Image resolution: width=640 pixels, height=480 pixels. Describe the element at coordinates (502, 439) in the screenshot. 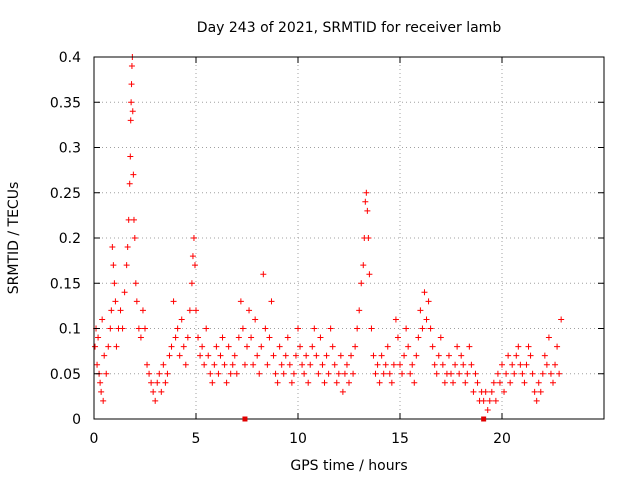

I see `x-tick-label: 20` at that location.